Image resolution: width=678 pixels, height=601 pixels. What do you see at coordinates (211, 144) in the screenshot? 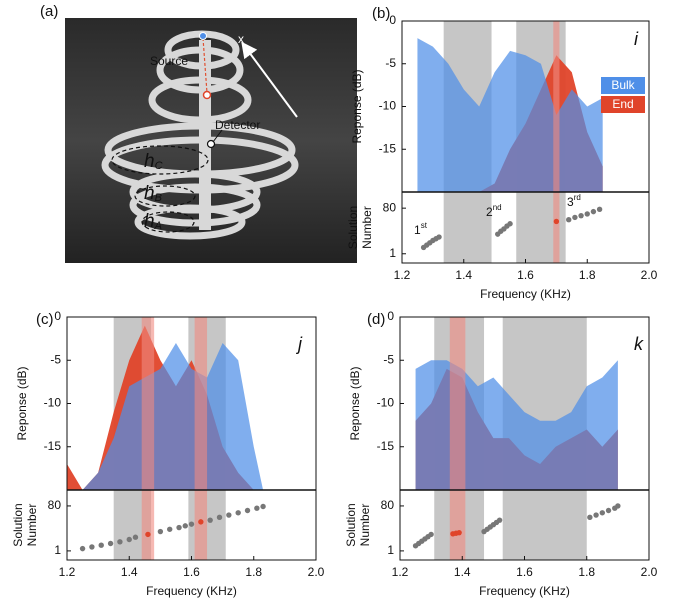
I see `detector-dot` at bounding box center [211, 144].